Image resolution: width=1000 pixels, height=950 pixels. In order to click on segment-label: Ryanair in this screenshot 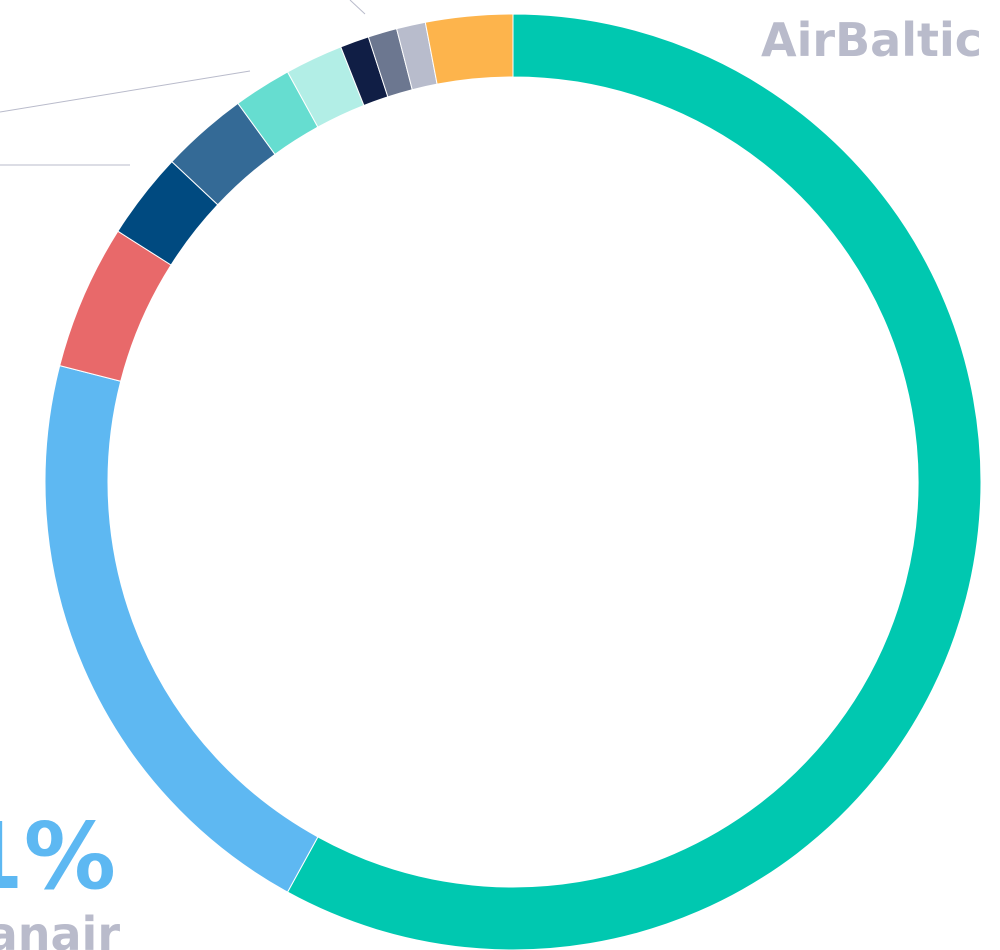, I will do `click(60, 928)`.